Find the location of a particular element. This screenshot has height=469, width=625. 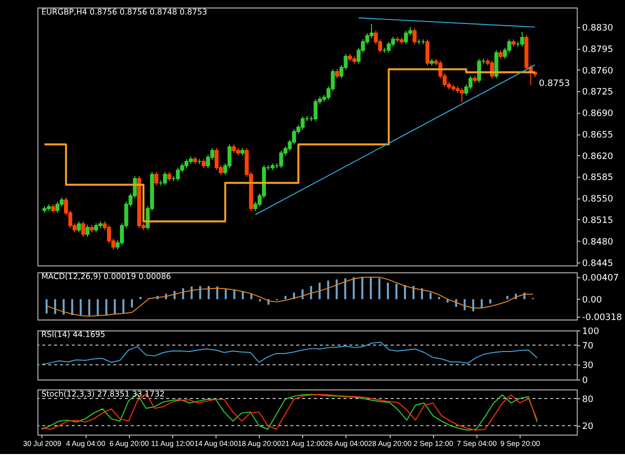

chart-title: Stoch(12,3,3) 27.8351 33.1732 is located at coordinates (103, 393).